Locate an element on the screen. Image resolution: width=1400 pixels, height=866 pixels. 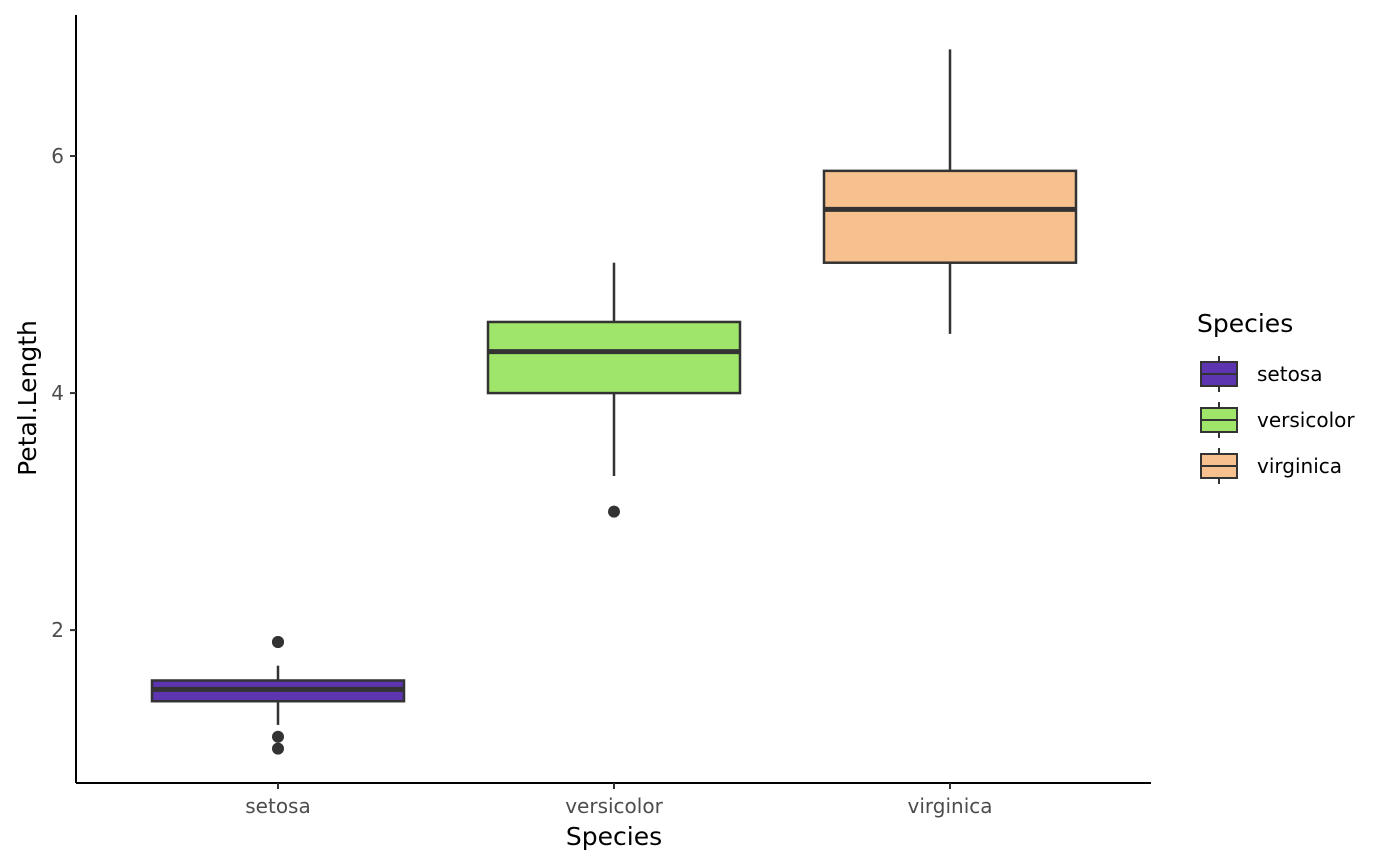
y-tick-label: 2 is located at coordinates (57, 630).